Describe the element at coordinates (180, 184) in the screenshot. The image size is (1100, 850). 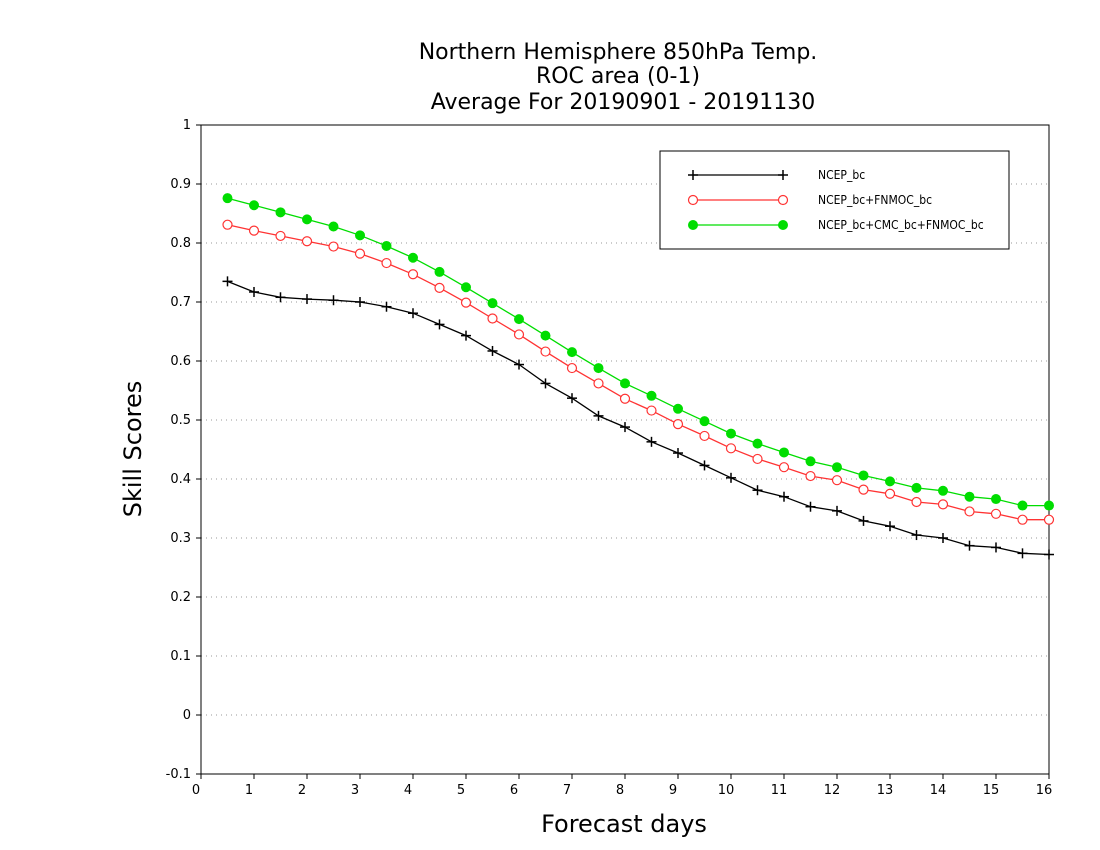
I see `y-tick-label: 0.9` at that location.